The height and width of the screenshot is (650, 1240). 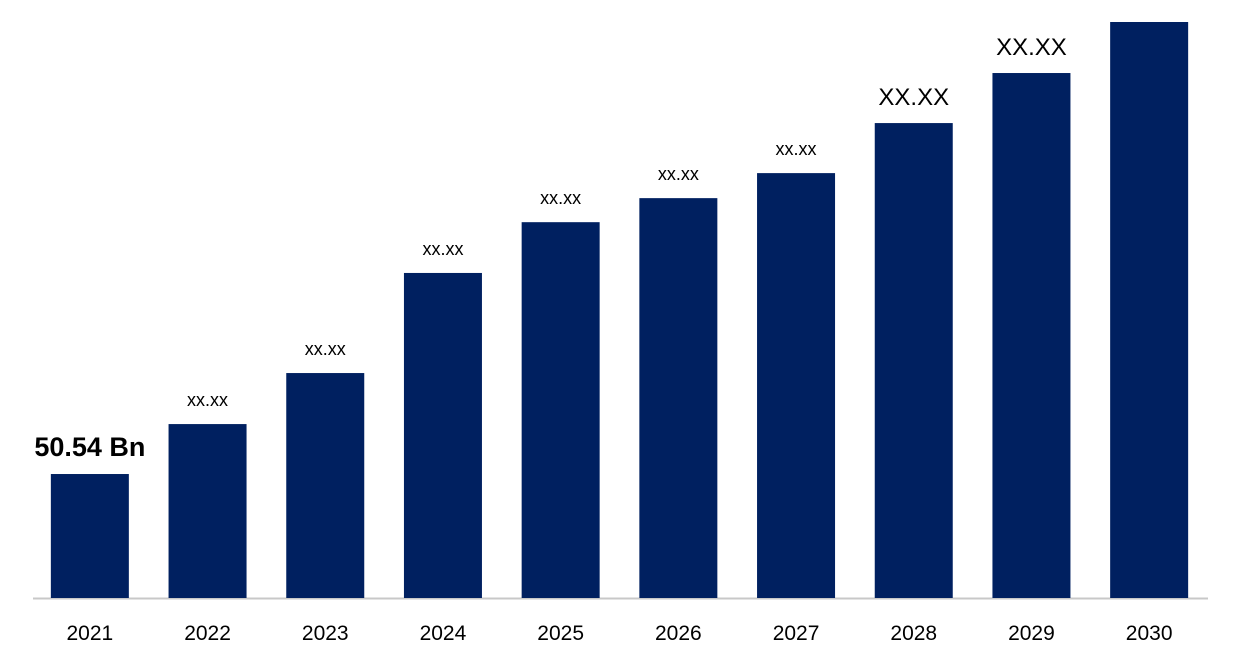 What do you see at coordinates (443, 633) in the screenshot?
I see `x-tick-label: 2024` at bounding box center [443, 633].